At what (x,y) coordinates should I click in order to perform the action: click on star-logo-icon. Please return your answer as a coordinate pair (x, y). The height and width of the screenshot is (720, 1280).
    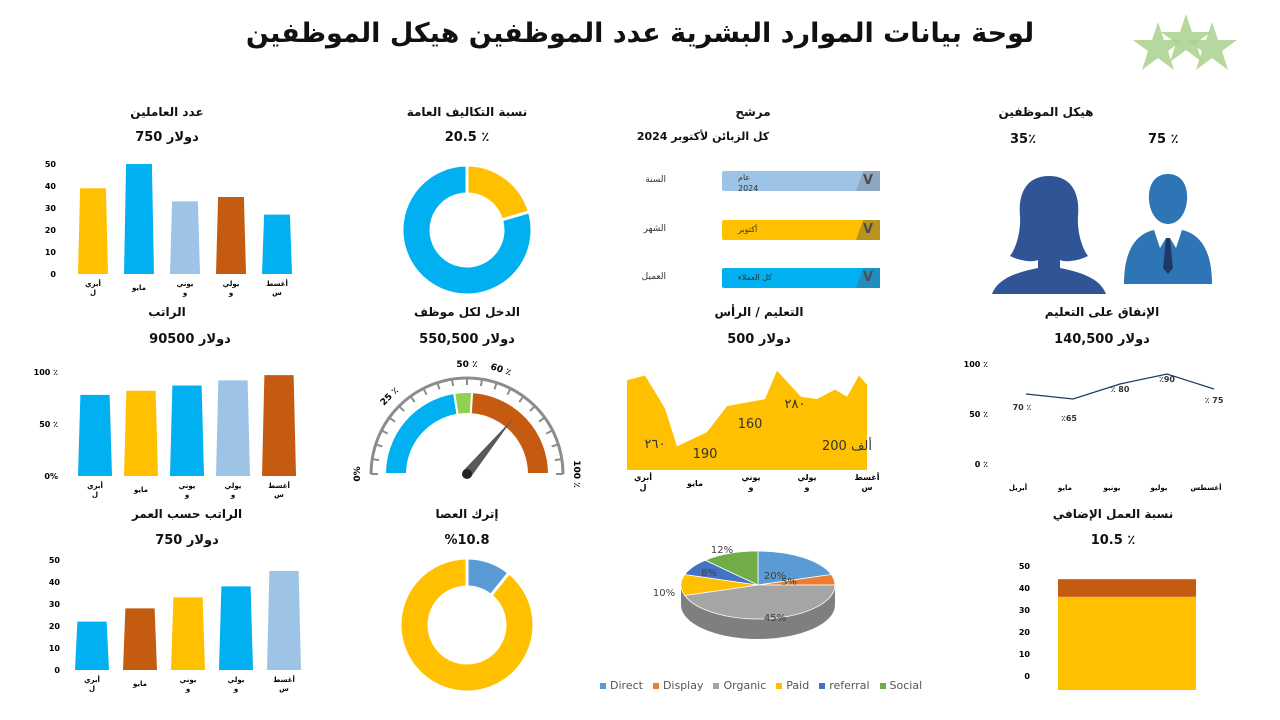
    Looking at the image, I should click on (1185, 42).